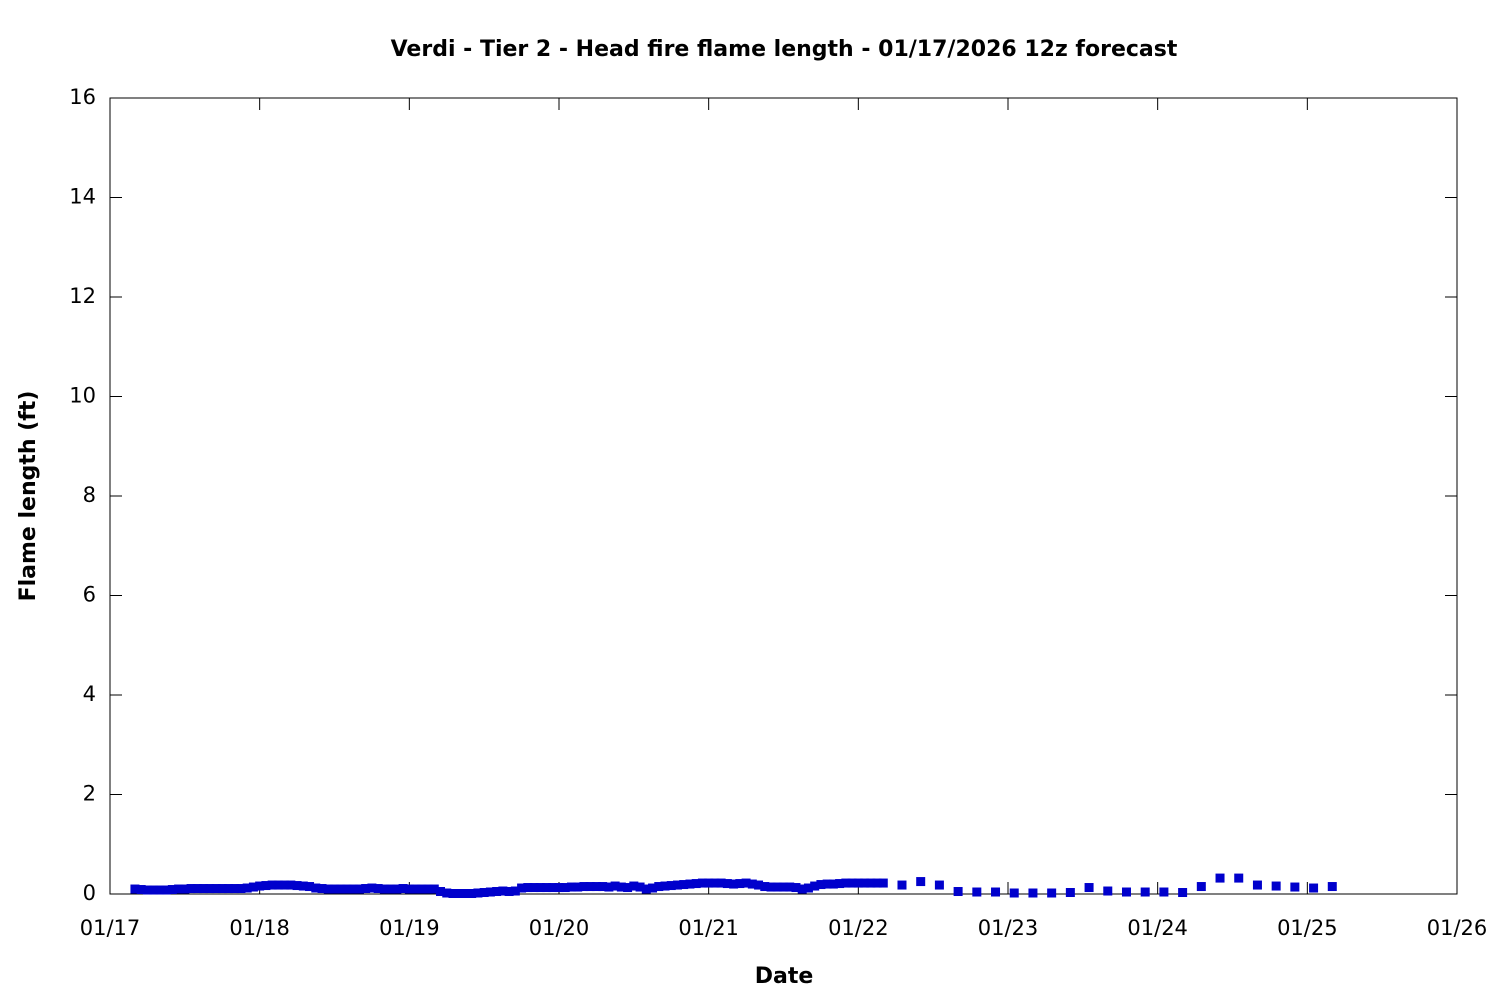  Describe the element at coordinates (110, 928) in the screenshot. I see `x-tick-label: 01/17` at that location.